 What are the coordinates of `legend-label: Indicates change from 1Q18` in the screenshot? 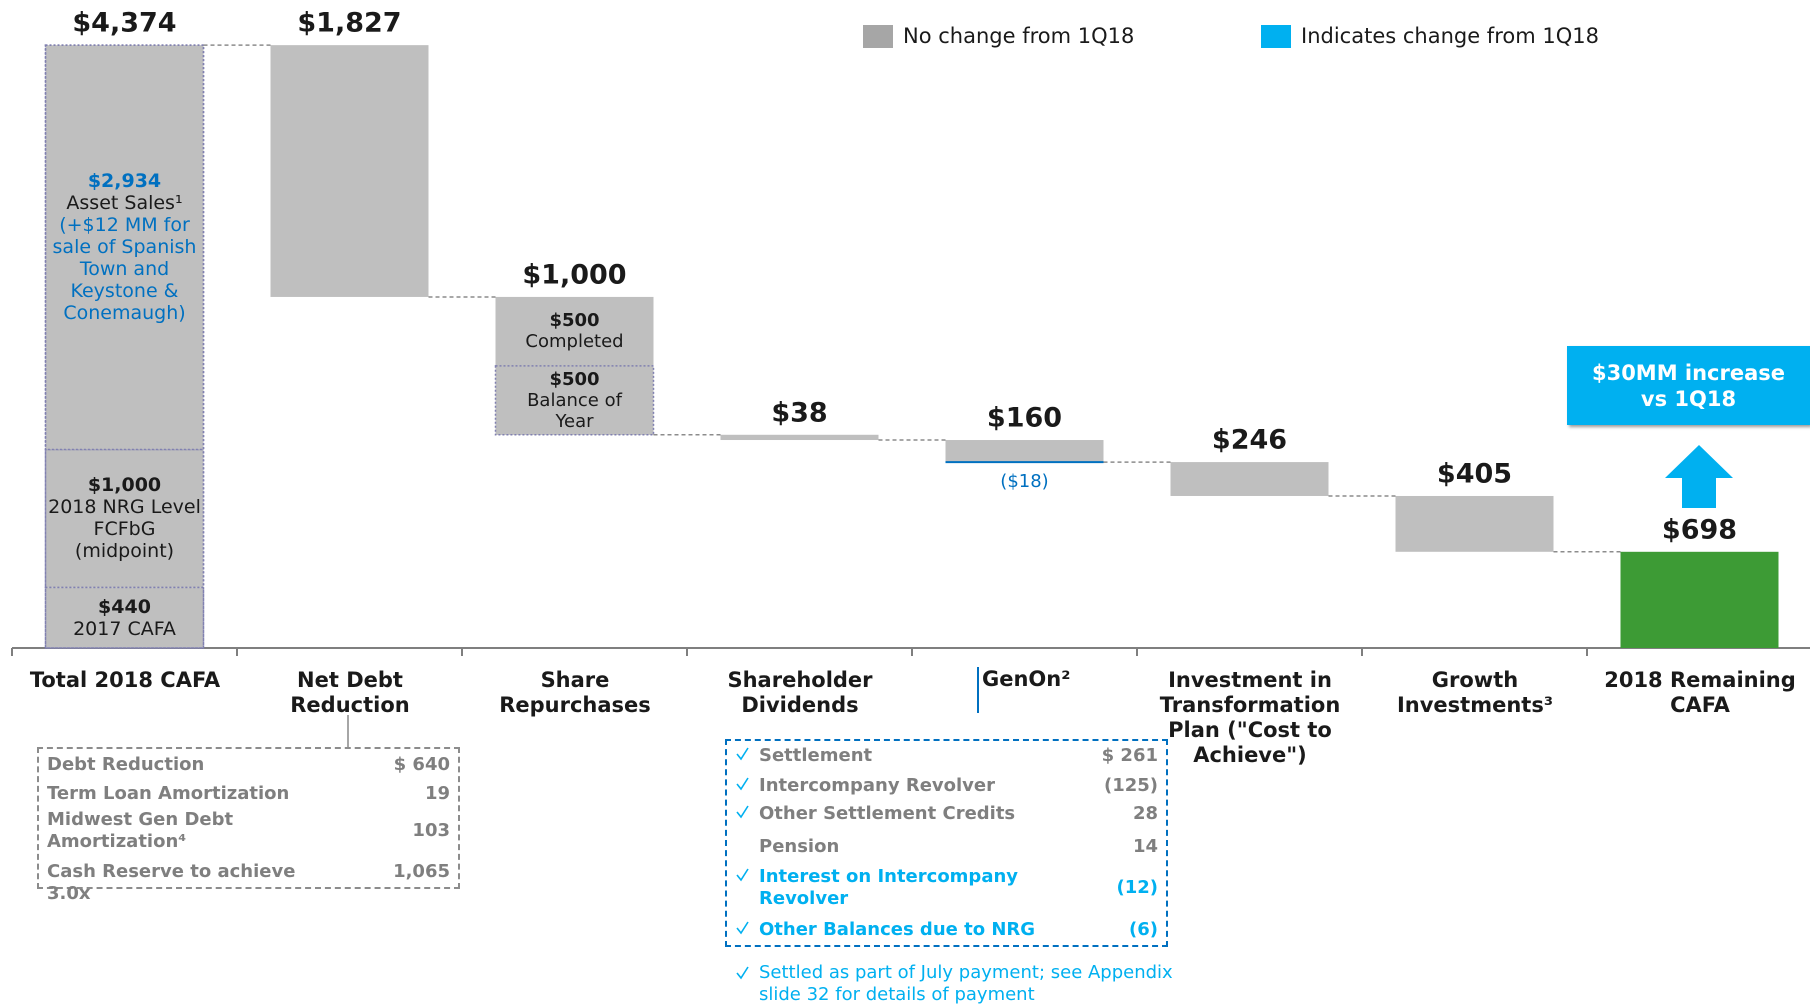 It's located at (1450, 36).